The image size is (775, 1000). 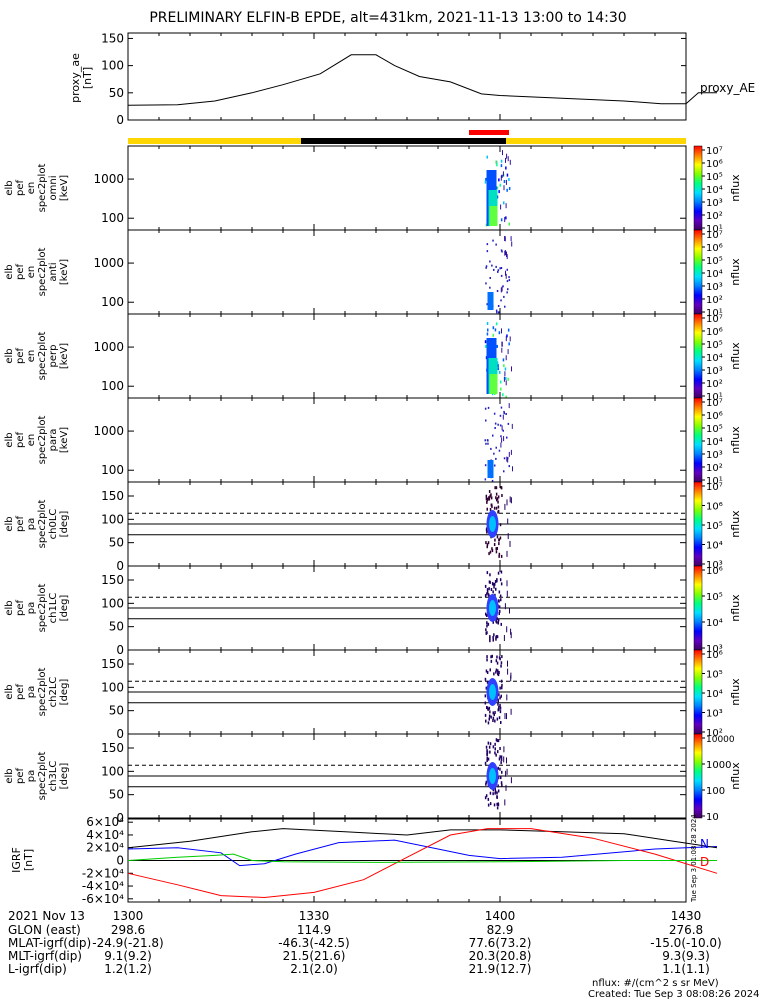 What do you see at coordinates (596, 141) in the screenshot?
I see `orbit-bar-yellow-right` at bounding box center [596, 141].